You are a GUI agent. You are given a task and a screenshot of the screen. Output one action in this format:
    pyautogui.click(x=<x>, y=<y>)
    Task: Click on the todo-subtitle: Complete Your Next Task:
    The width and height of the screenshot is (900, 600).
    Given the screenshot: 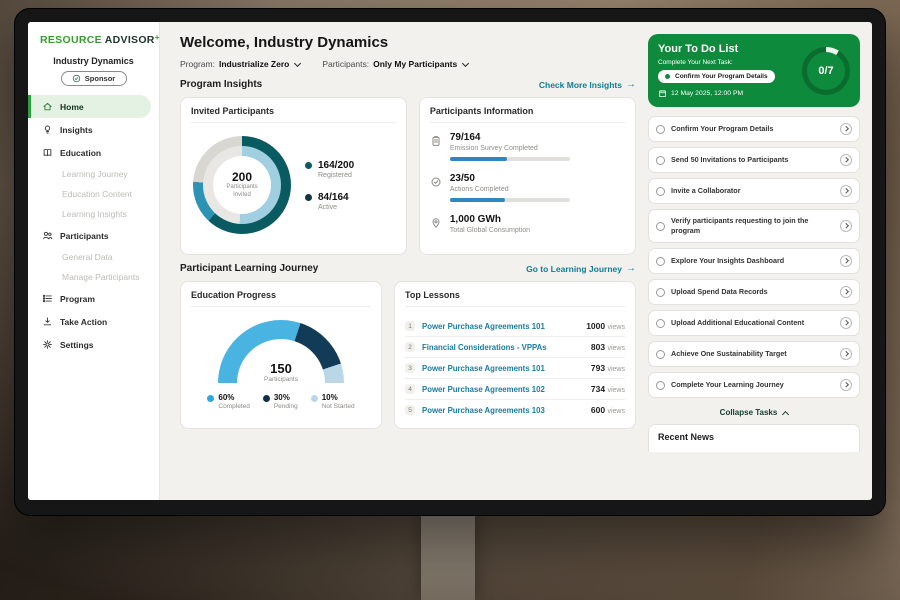 What is the action you would take?
    pyautogui.click(x=695, y=62)
    